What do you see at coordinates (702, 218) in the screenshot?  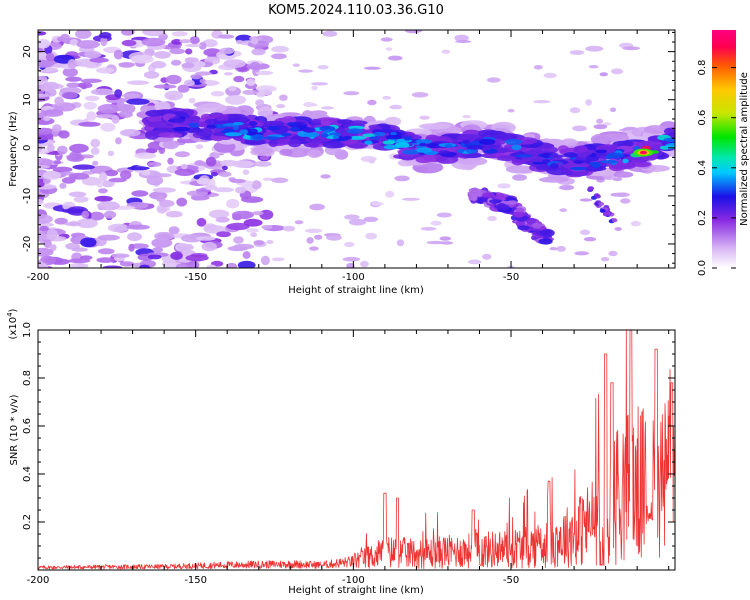 I see `colorbar-tick-label: 0.2` at bounding box center [702, 218].